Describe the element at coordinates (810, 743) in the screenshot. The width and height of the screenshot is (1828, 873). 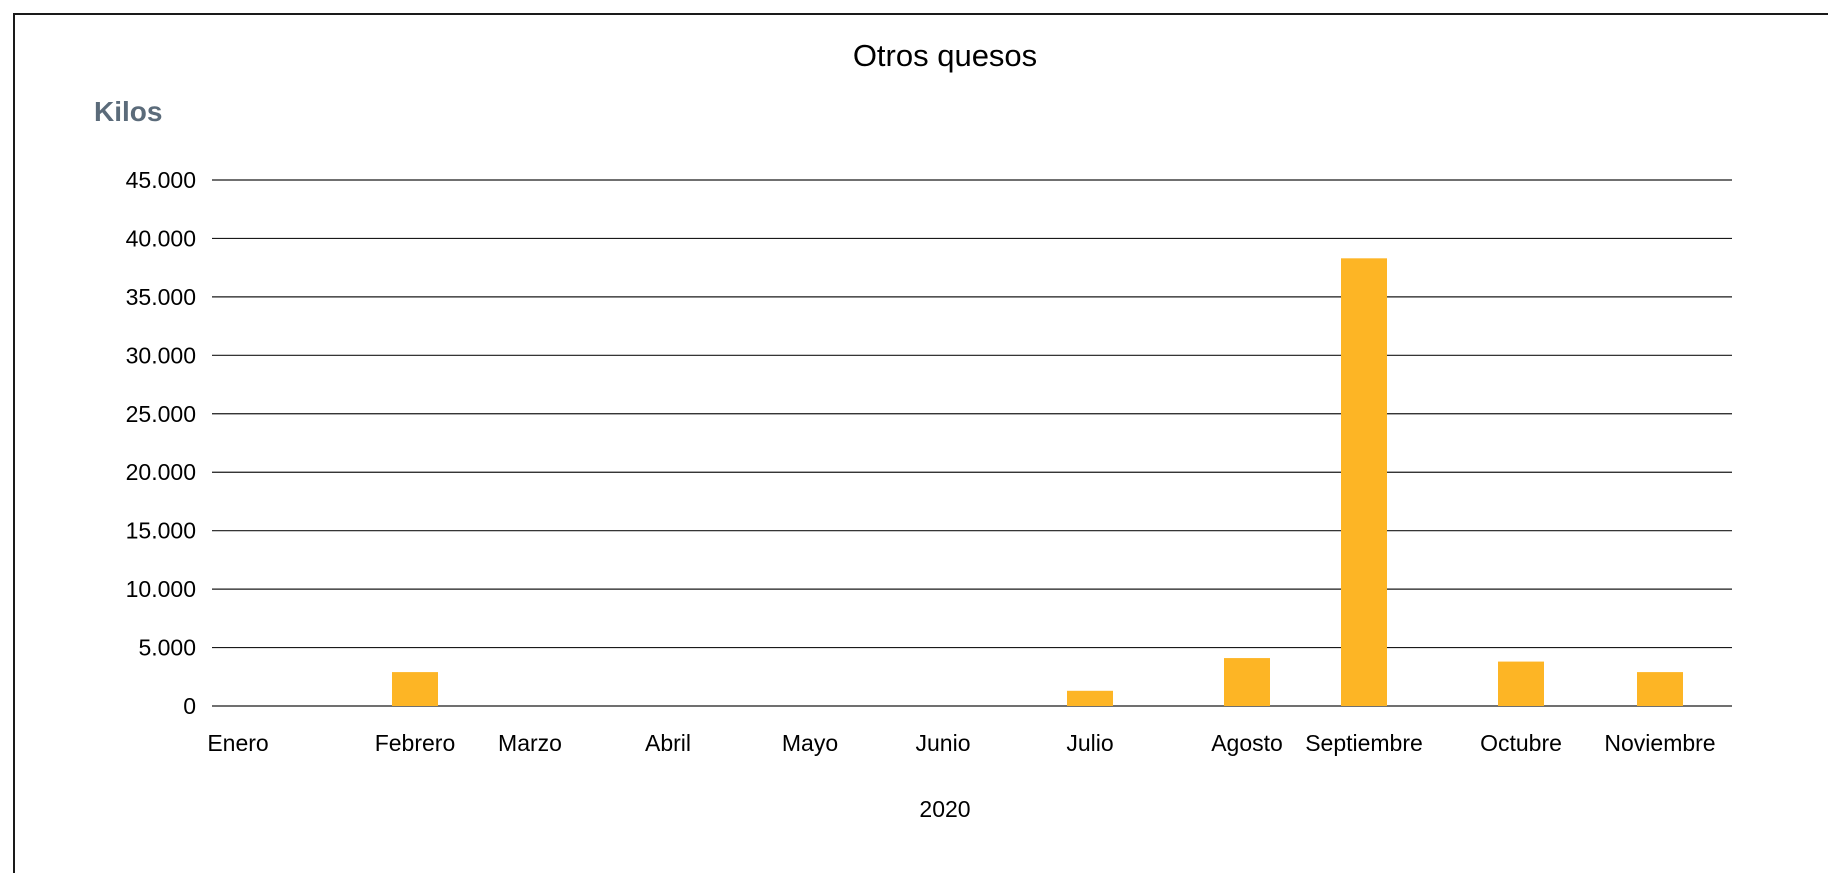
I see `x-tick-label: Mayo` at that location.